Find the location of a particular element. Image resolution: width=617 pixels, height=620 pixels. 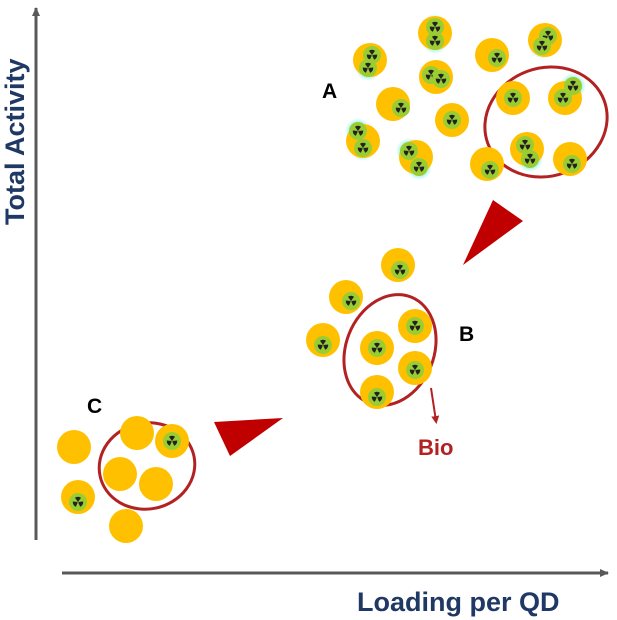

cluster-a-label: A is located at coordinates (329, 91).